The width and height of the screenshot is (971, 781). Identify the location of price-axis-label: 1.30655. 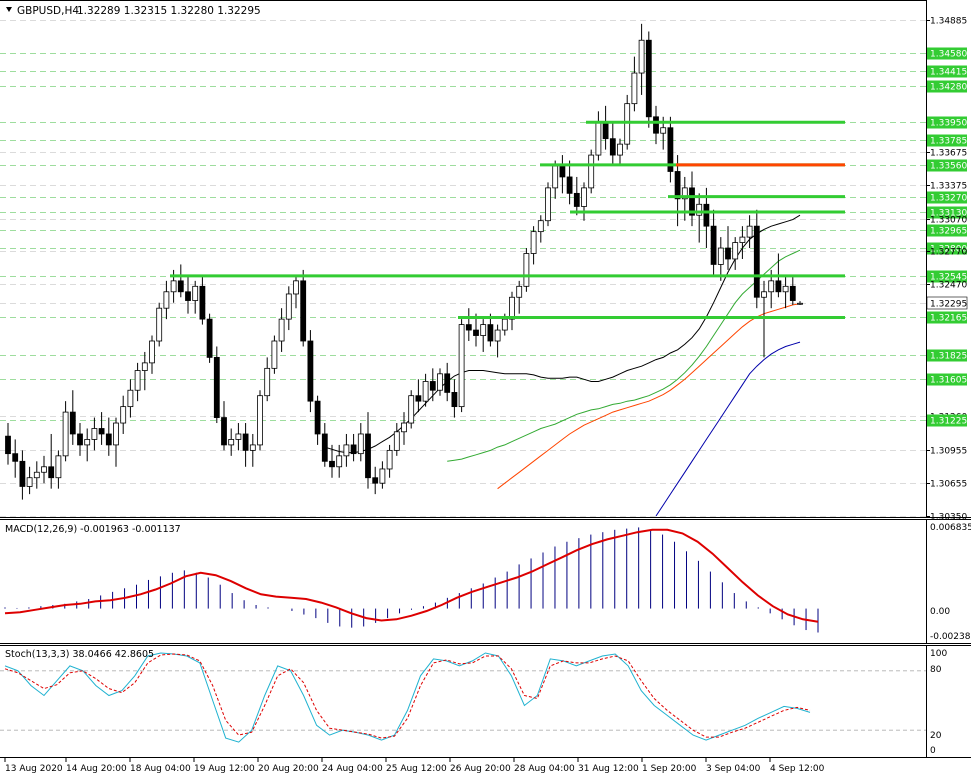
(948, 485).